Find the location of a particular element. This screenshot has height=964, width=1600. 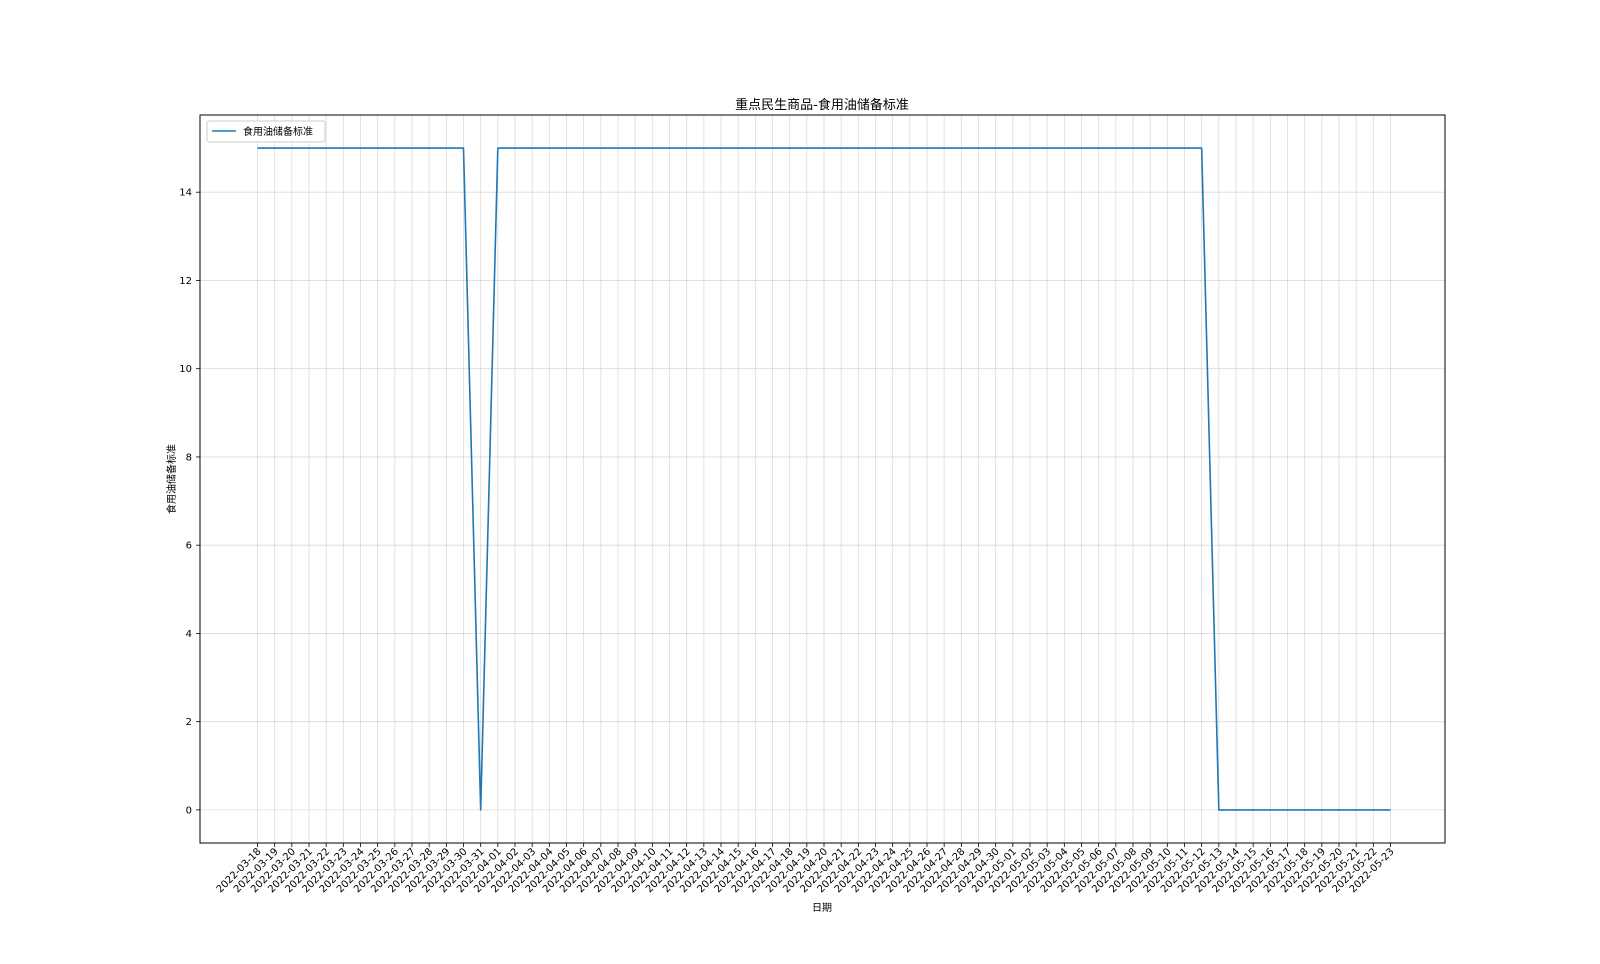

chart-title: 重点民生商品-食用油储备标准 is located at coordinates (822, 105).